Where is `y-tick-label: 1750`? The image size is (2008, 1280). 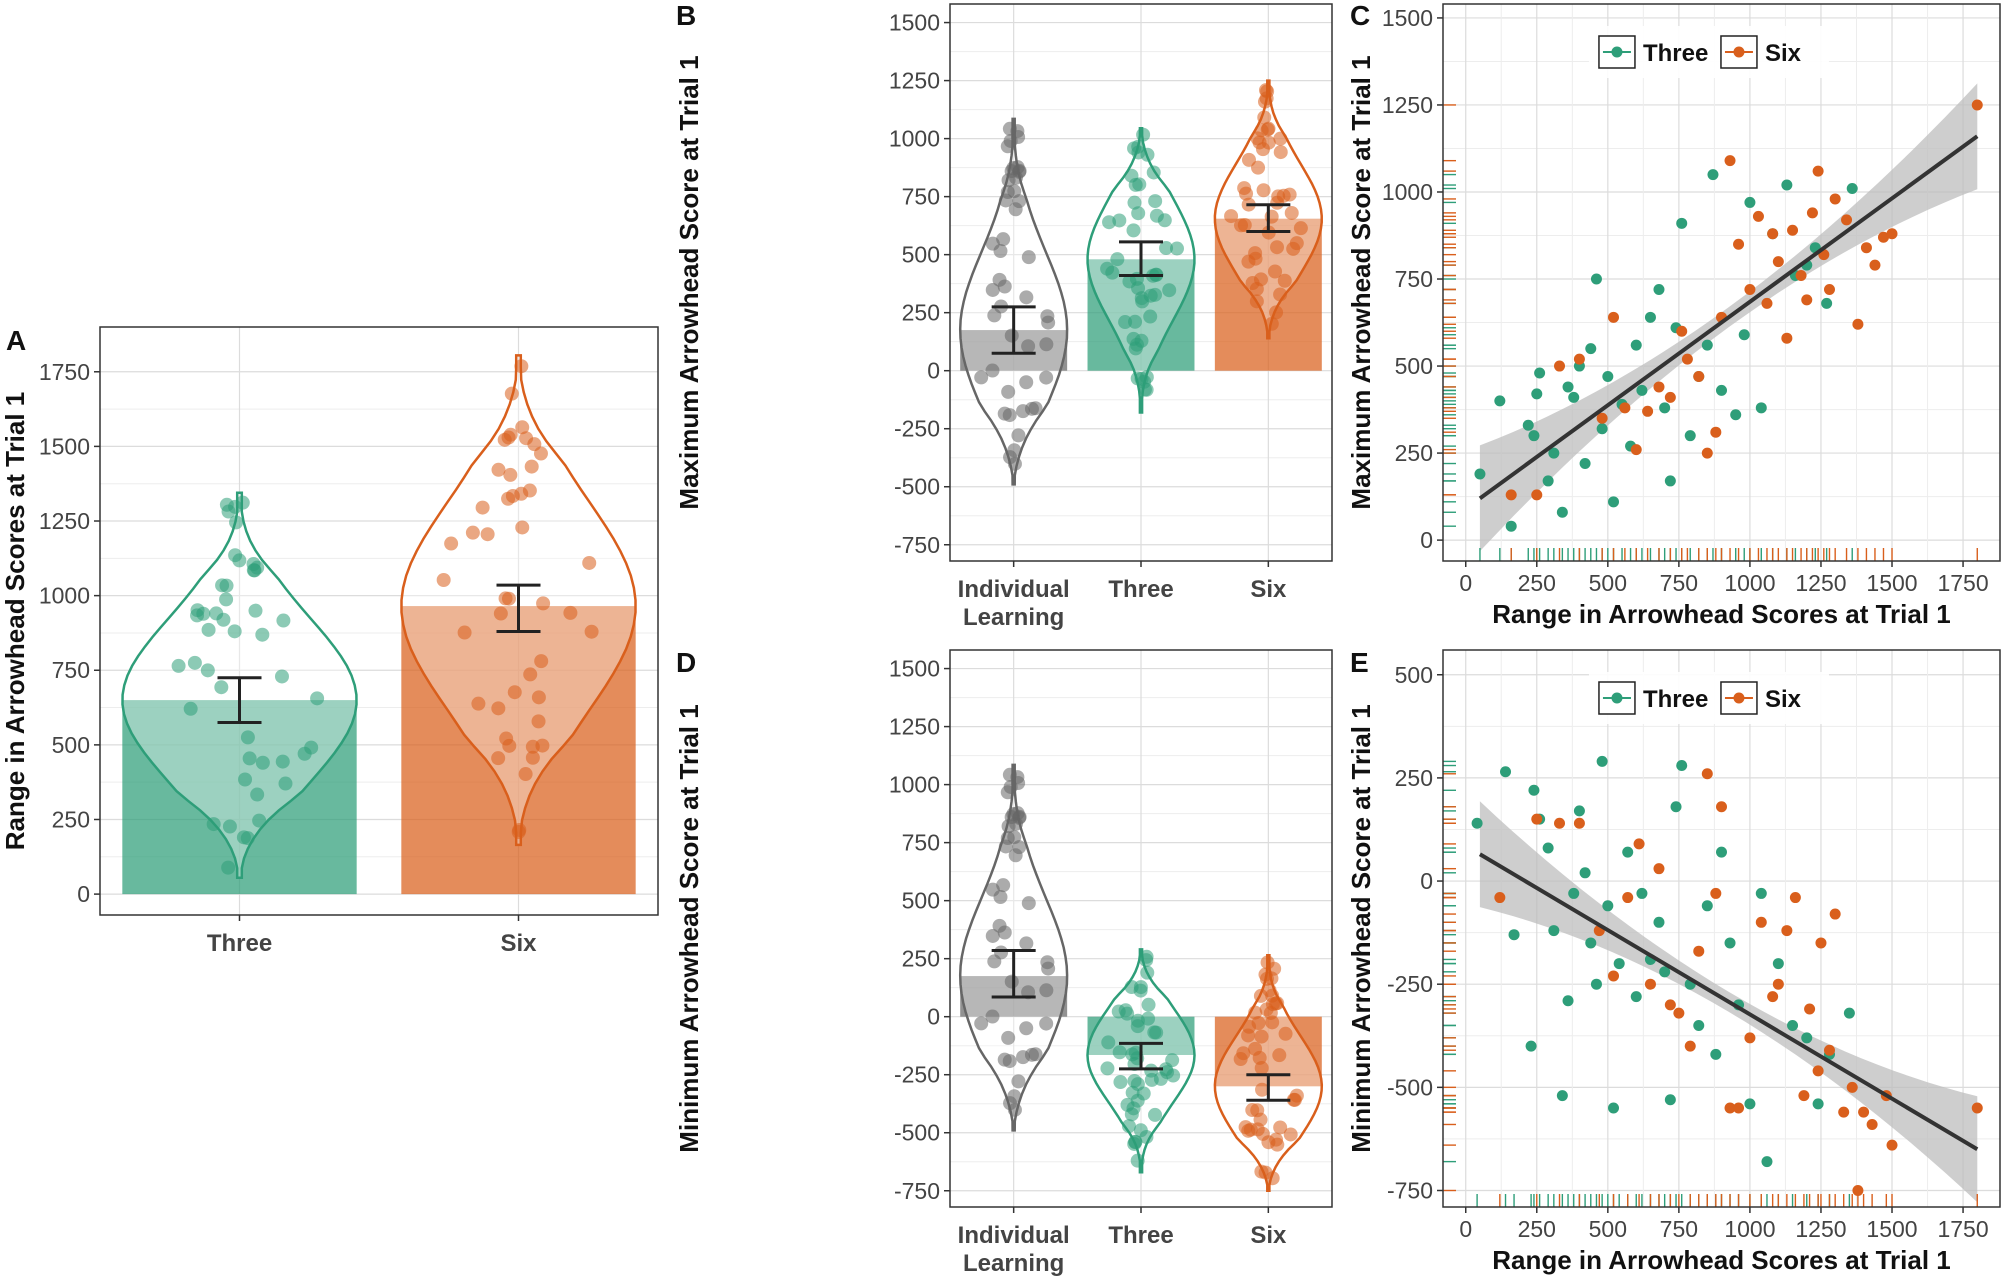
y-tick-label: 1750 is located at coordinates (64, 372).